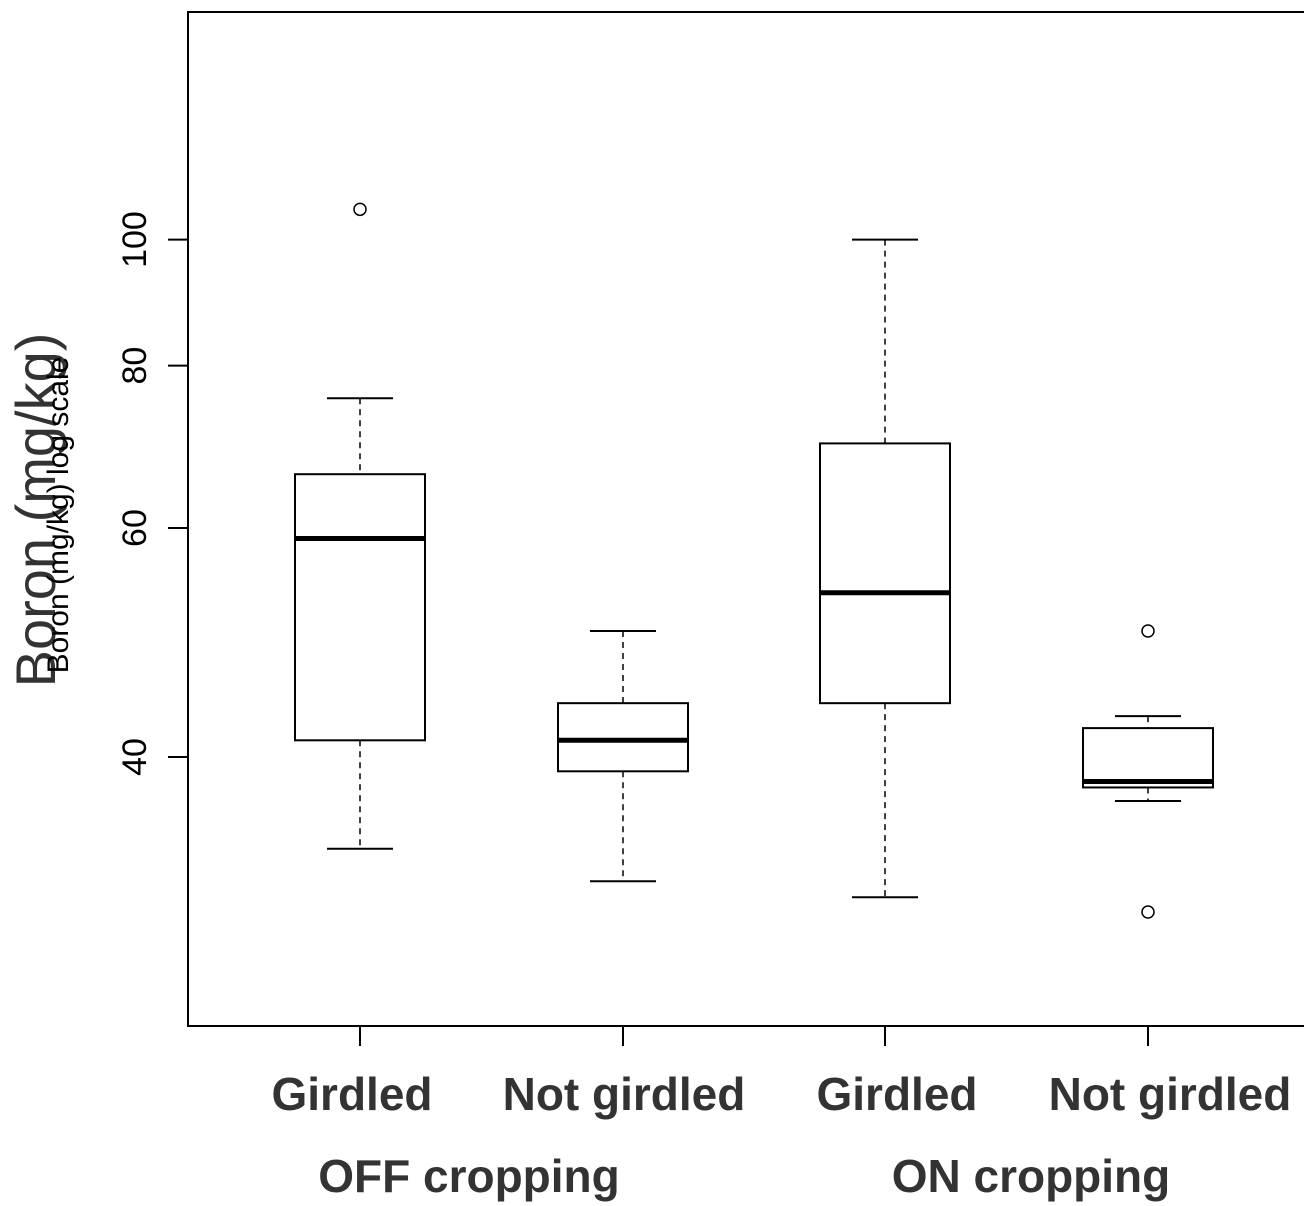 The width and height of the screenshot is (1304, 1206). What do you see at coordinates (1031, 1176) in the screenshot?
I see `x-group-label: ON cropping` at bounding box center [1031, 1176].